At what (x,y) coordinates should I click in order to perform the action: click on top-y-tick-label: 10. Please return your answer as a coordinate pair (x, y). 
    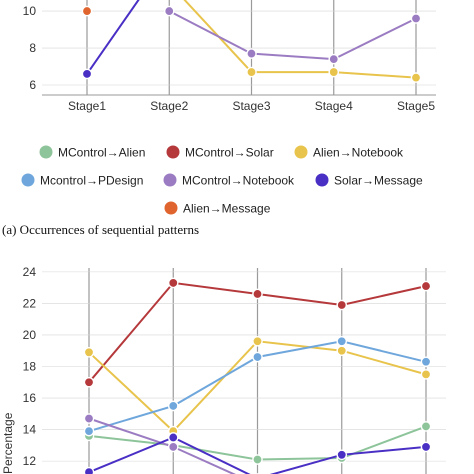
    Looking at the image, I should click on (30, 11).